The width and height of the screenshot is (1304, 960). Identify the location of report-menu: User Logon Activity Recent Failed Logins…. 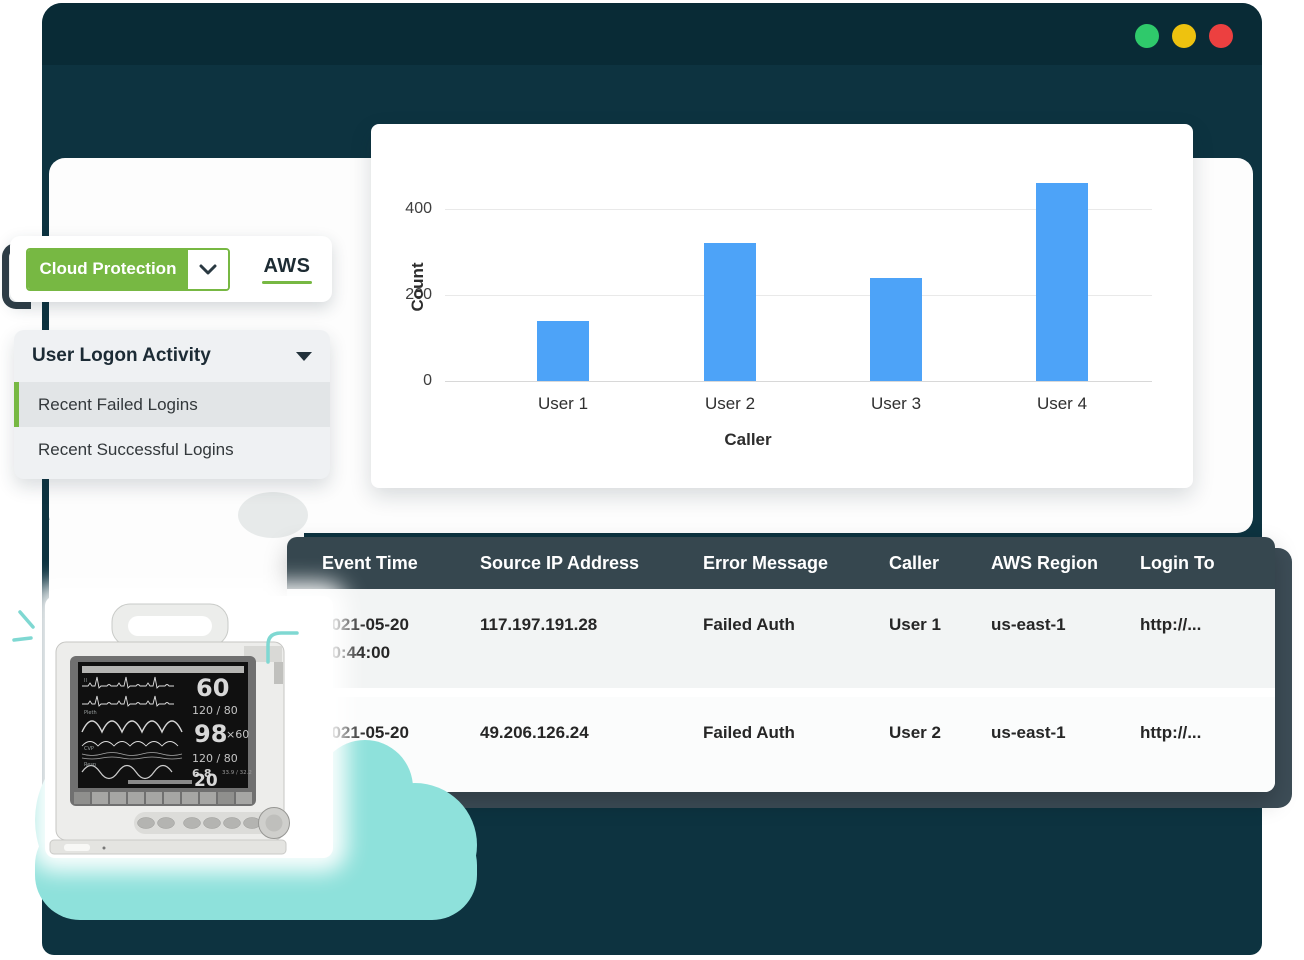
(172, 404).